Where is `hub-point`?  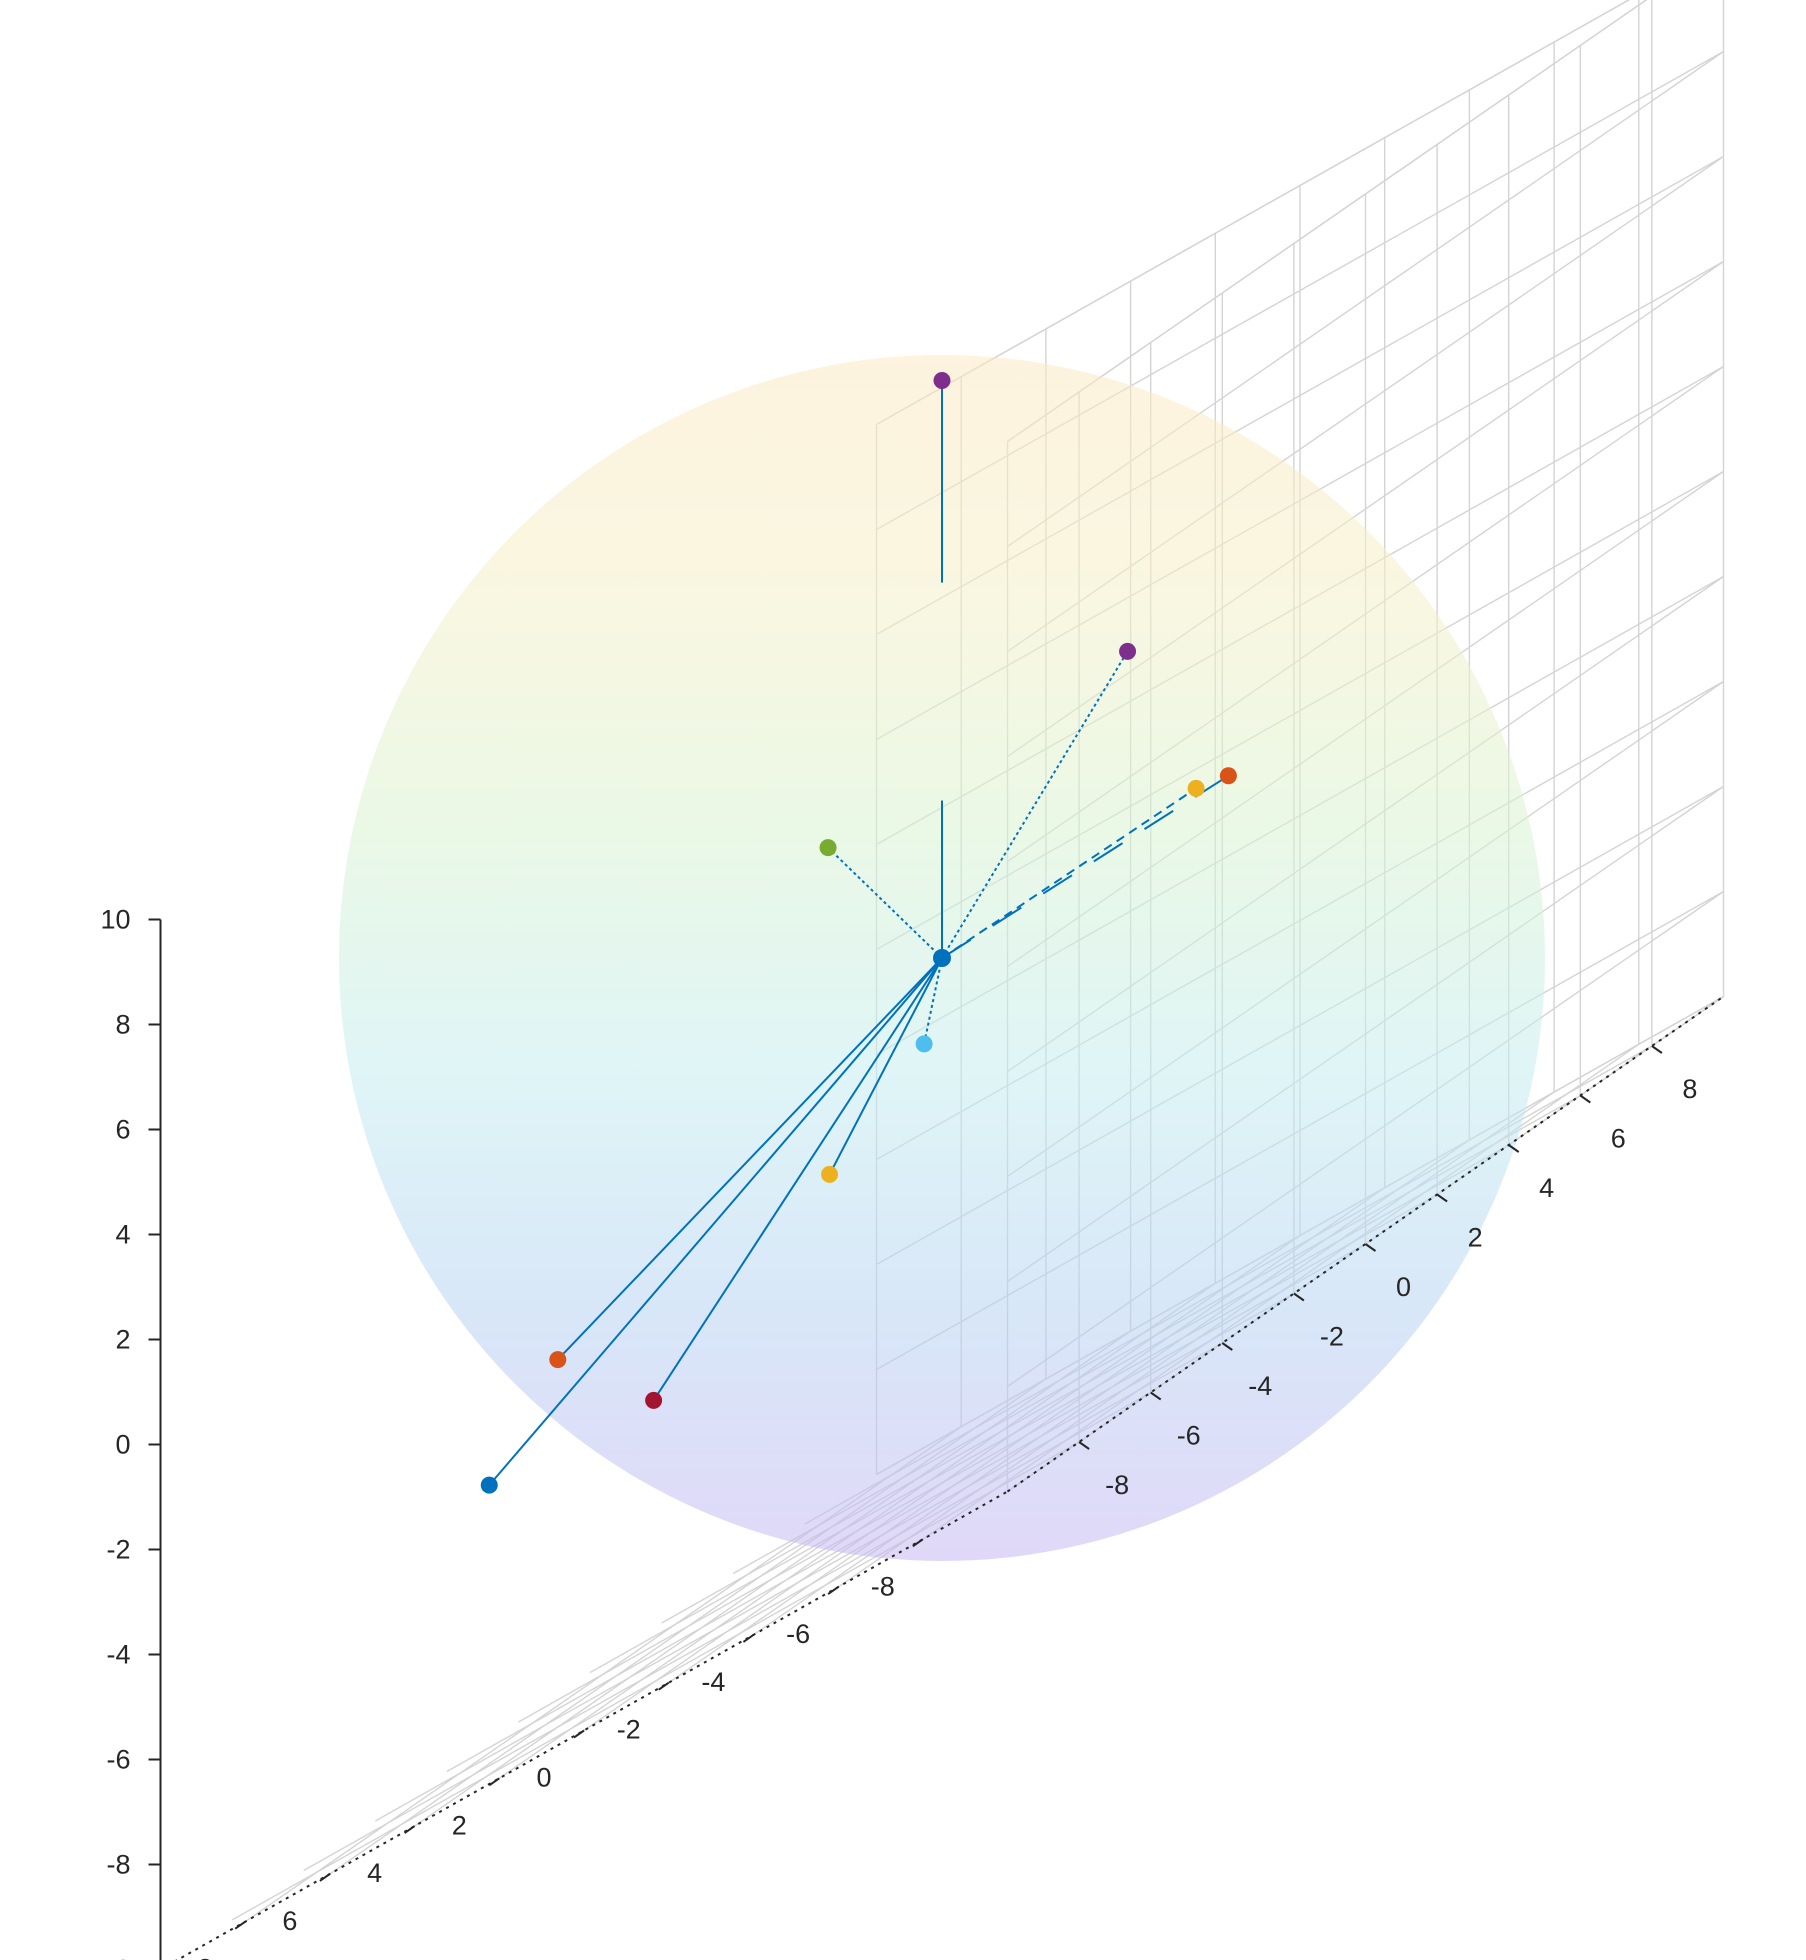
hub-point is located at coordinates (942, 958).